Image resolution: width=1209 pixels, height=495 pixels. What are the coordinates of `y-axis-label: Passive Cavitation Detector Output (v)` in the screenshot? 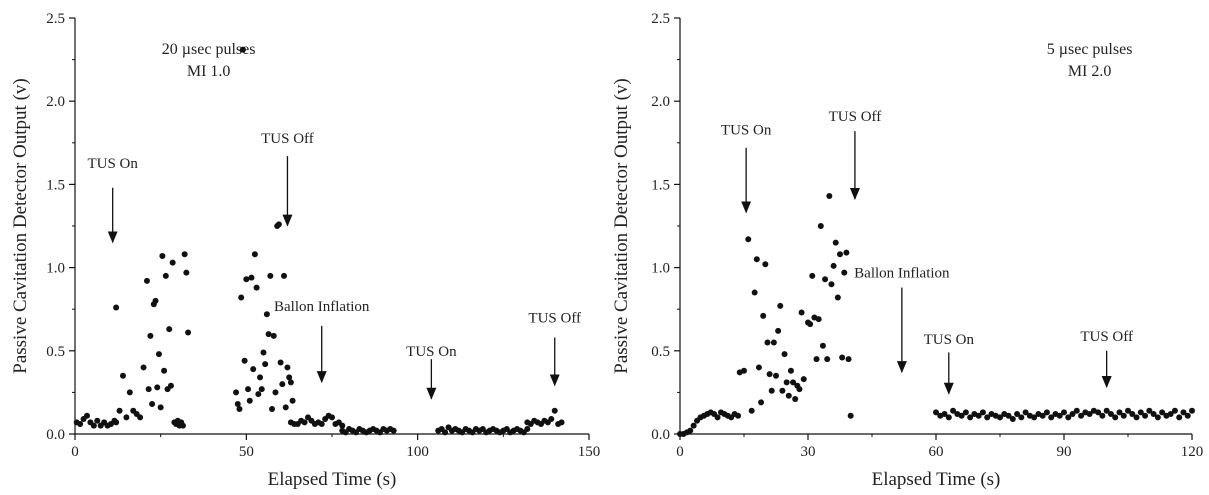 It's located at (20, 226).